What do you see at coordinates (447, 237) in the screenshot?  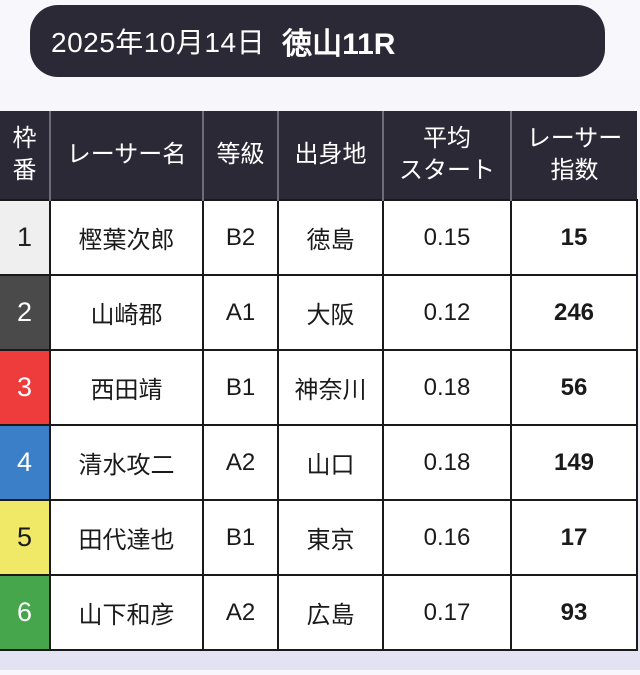 I see `avg-start-cell: 0.15` at bounding box center [447, 237].